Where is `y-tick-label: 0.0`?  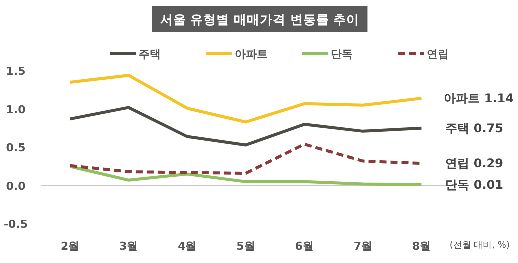 y-tick-label: 0.0 is located at coordinates (16, 186).